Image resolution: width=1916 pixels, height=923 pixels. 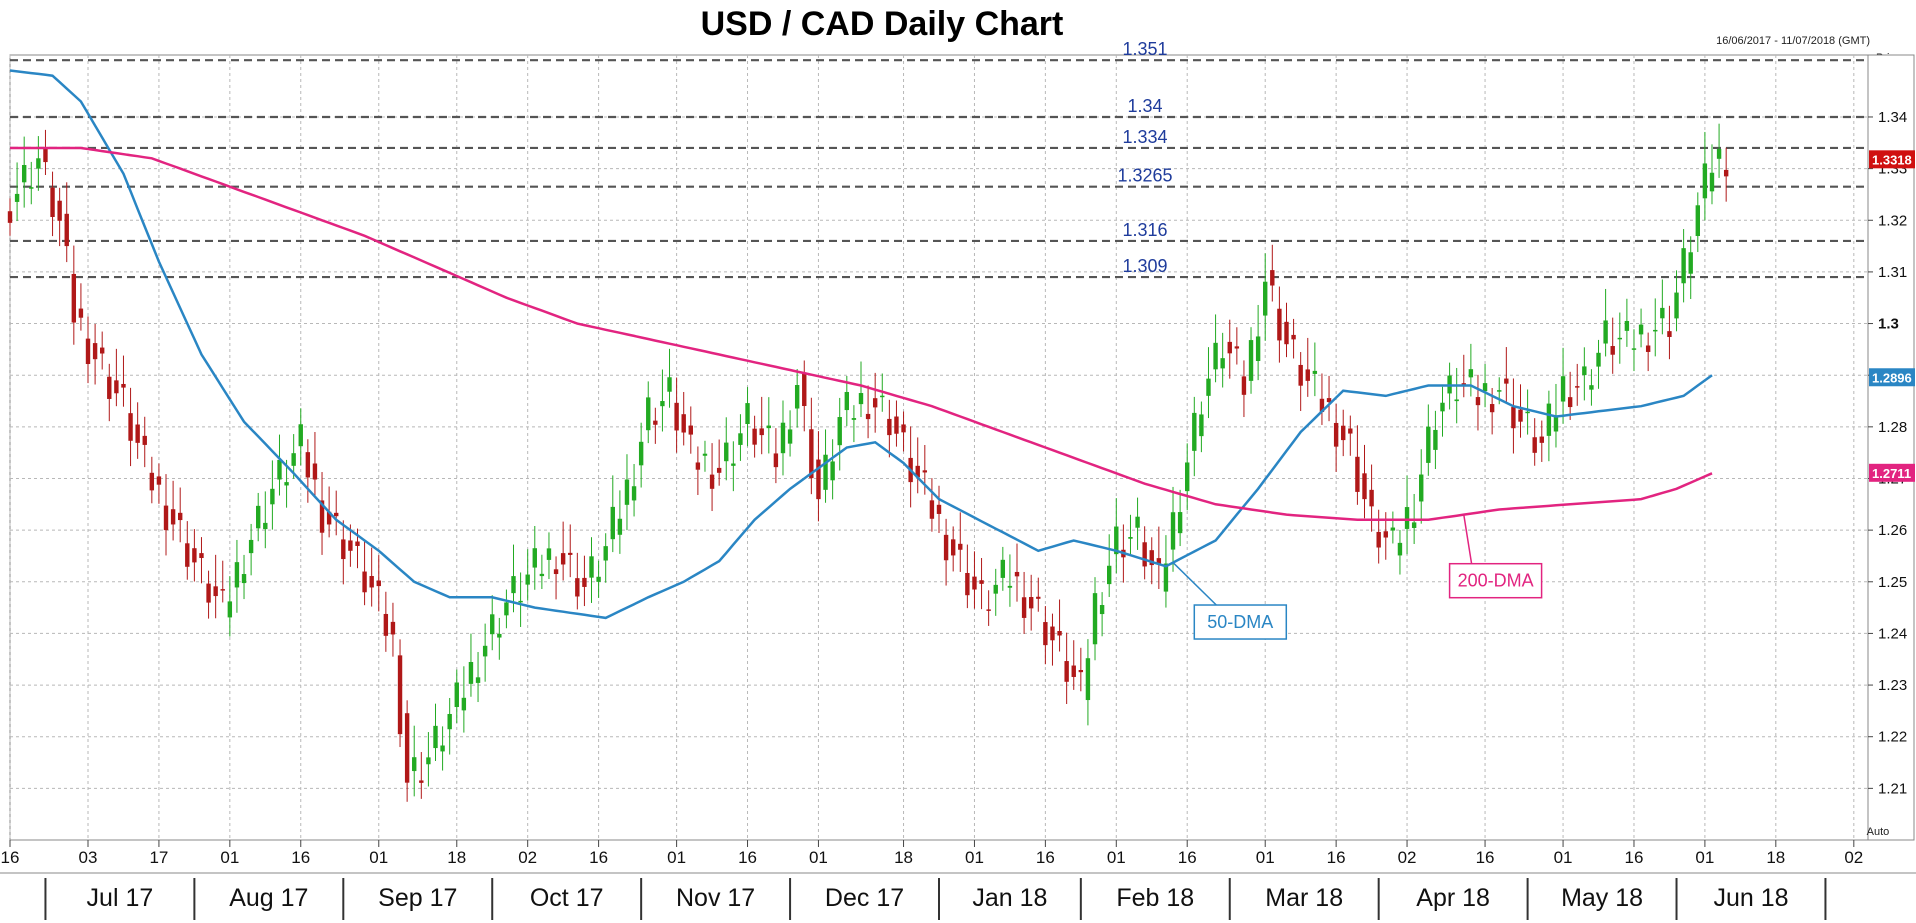 I want to click on x-tick-label: 02, so click(x=1853, y=857).